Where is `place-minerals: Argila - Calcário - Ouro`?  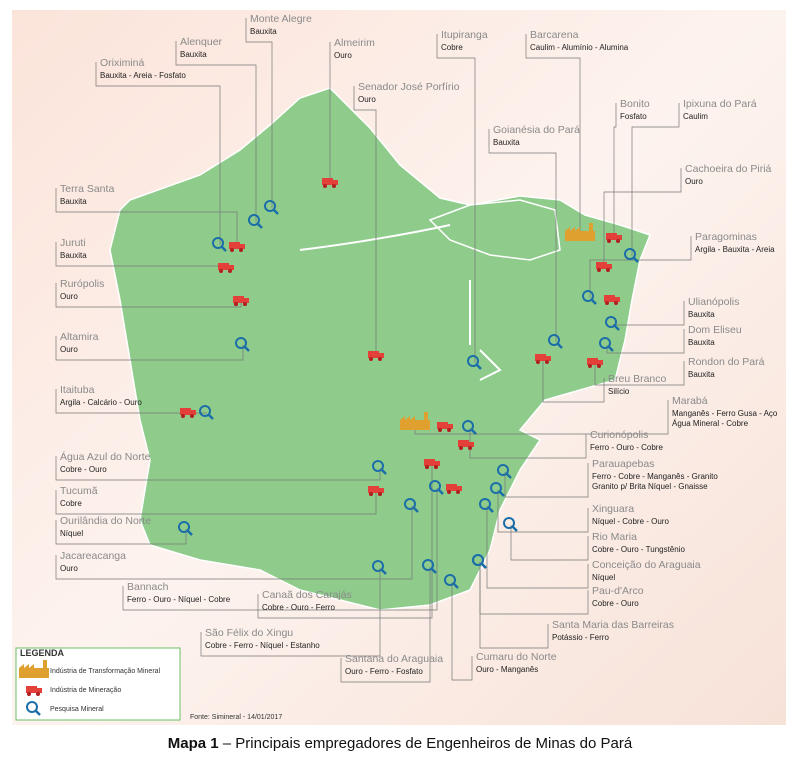
place-minerals: Argila - Calcário - Ouro is located at coordinates (101, 402).